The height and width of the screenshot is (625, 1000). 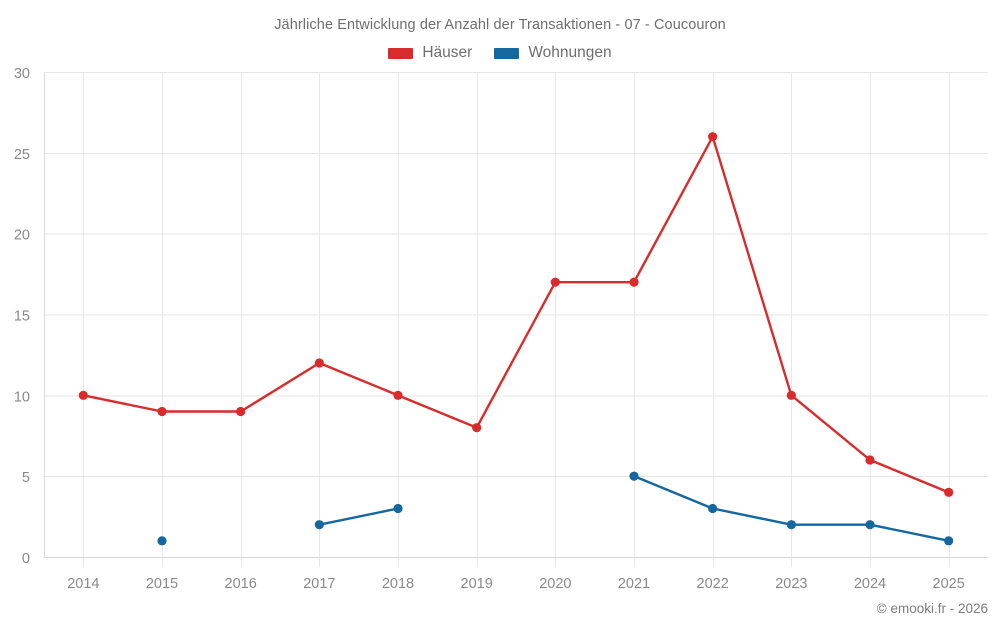 What do you see at coordinates (555, 508) in the screenshot?
I see `series-wohnungen` at bounding box center [555, 508].